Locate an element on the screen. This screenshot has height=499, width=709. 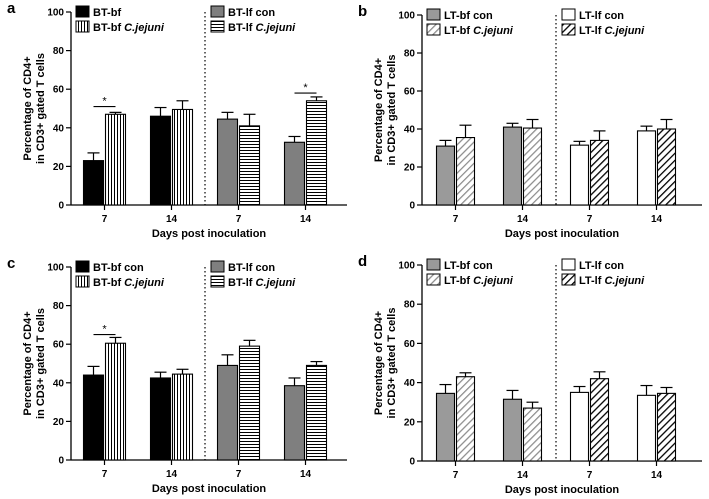
panel-letter: a is located at coordinates (11, 8).